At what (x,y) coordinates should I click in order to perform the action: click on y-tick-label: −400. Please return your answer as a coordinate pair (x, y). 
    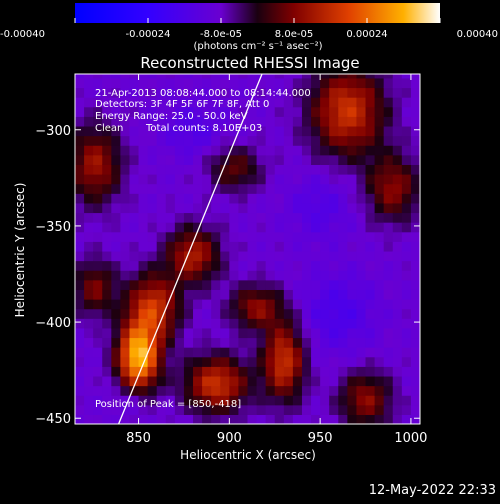
    Looking at the image, I should click on (53, 323).